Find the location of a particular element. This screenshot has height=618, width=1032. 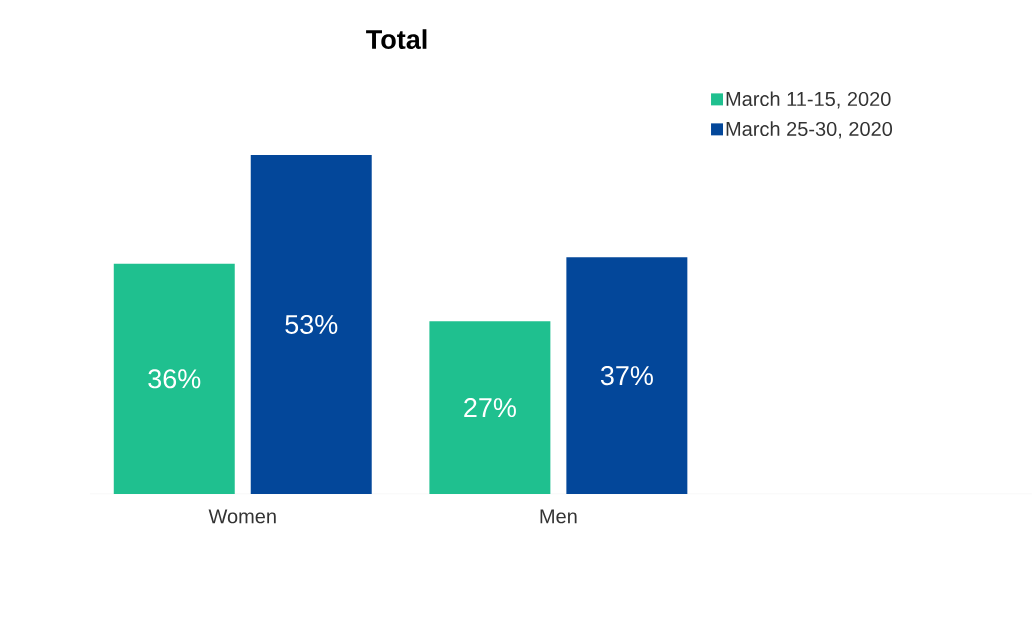

data-label: 36% is located at coordinates (174, 379).